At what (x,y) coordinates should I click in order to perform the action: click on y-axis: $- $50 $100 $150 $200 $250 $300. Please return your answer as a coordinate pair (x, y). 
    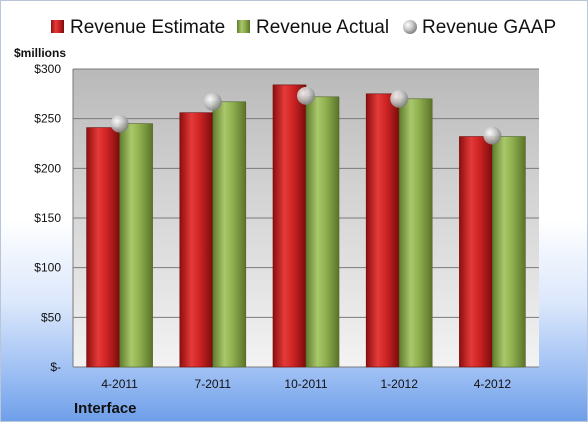
    Looking at the image, I should click on (54, 218).